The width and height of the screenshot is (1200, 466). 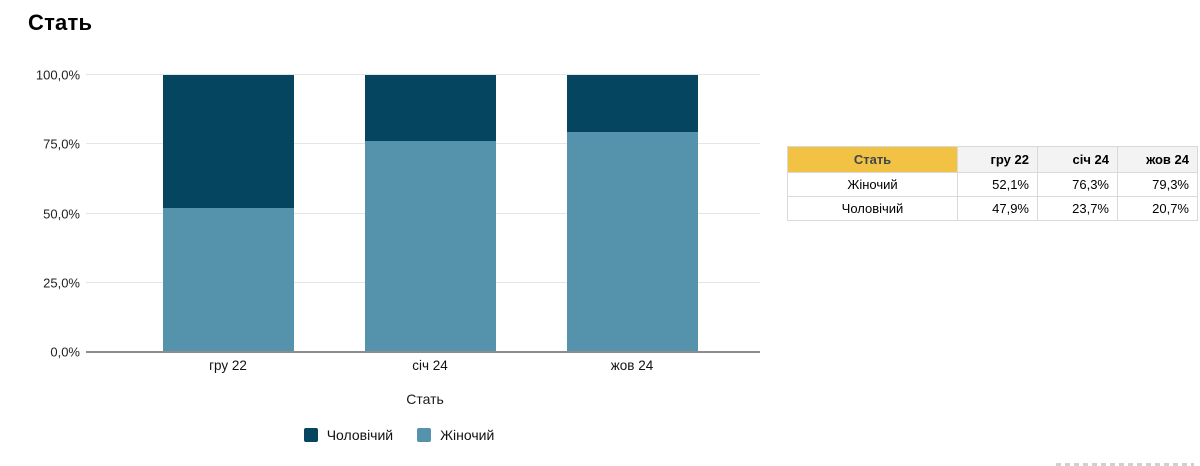 What do you see at coordinates (425, 399) in the screenshot?
I see `x-axis-title: Стать` at bounding box center [425, 399].